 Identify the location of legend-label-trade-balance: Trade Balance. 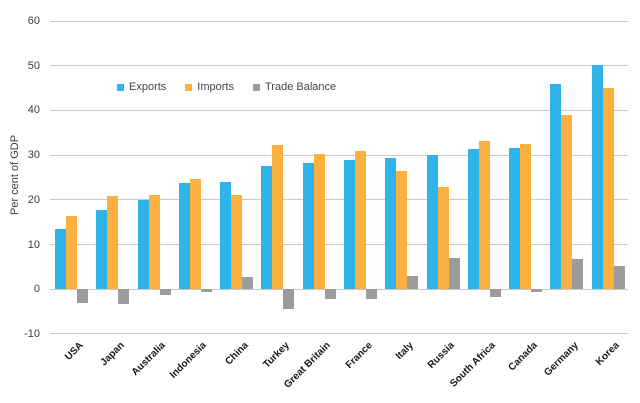
(300, 87).